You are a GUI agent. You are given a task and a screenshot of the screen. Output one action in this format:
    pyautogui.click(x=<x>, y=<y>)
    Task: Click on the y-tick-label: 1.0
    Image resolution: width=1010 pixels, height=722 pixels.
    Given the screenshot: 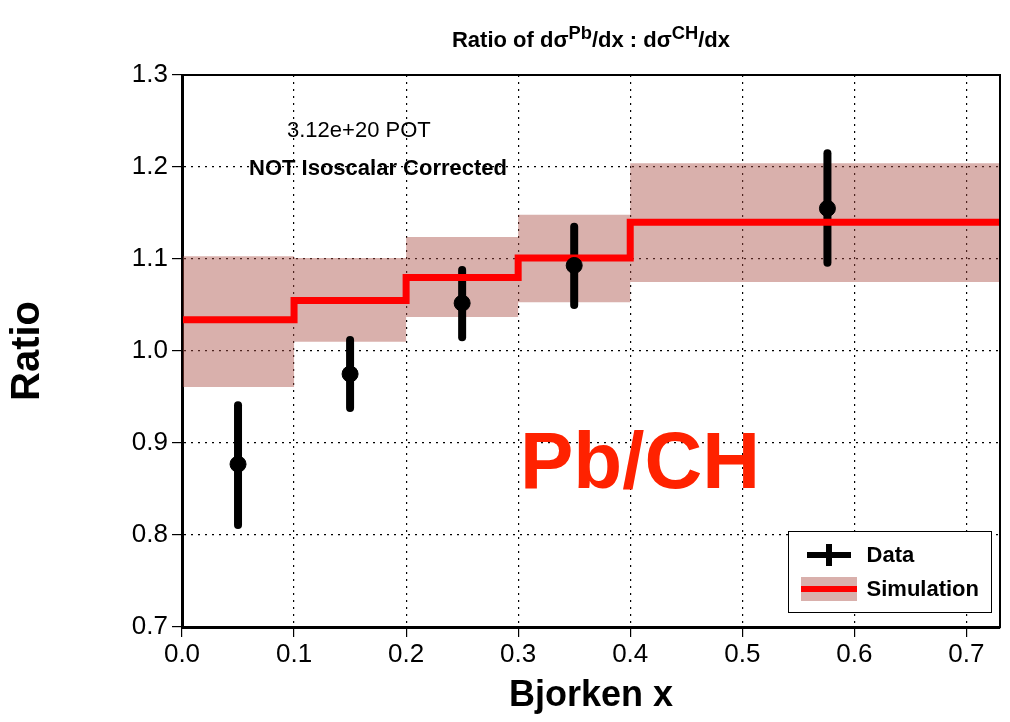 What is the action you would take?
    pyautogui.click(x=149, y=349)
    